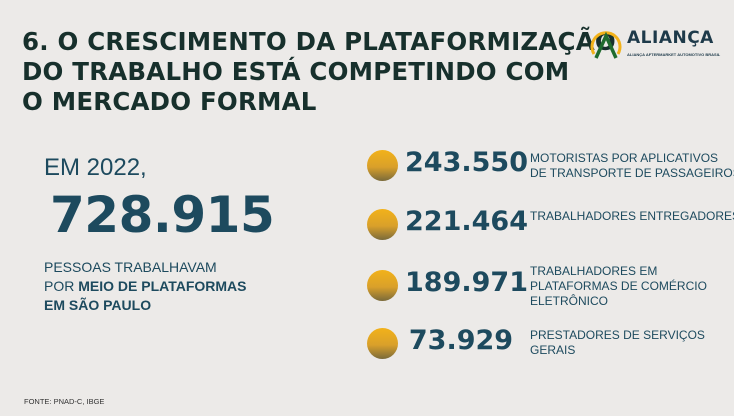 The width and height of the screenshot is (734, 416). Describe the element at coordinates (296, 71) in the screenshot. I see `title-line: DO TRABALHO ESTÁ COMPETINDO COM` at that location.